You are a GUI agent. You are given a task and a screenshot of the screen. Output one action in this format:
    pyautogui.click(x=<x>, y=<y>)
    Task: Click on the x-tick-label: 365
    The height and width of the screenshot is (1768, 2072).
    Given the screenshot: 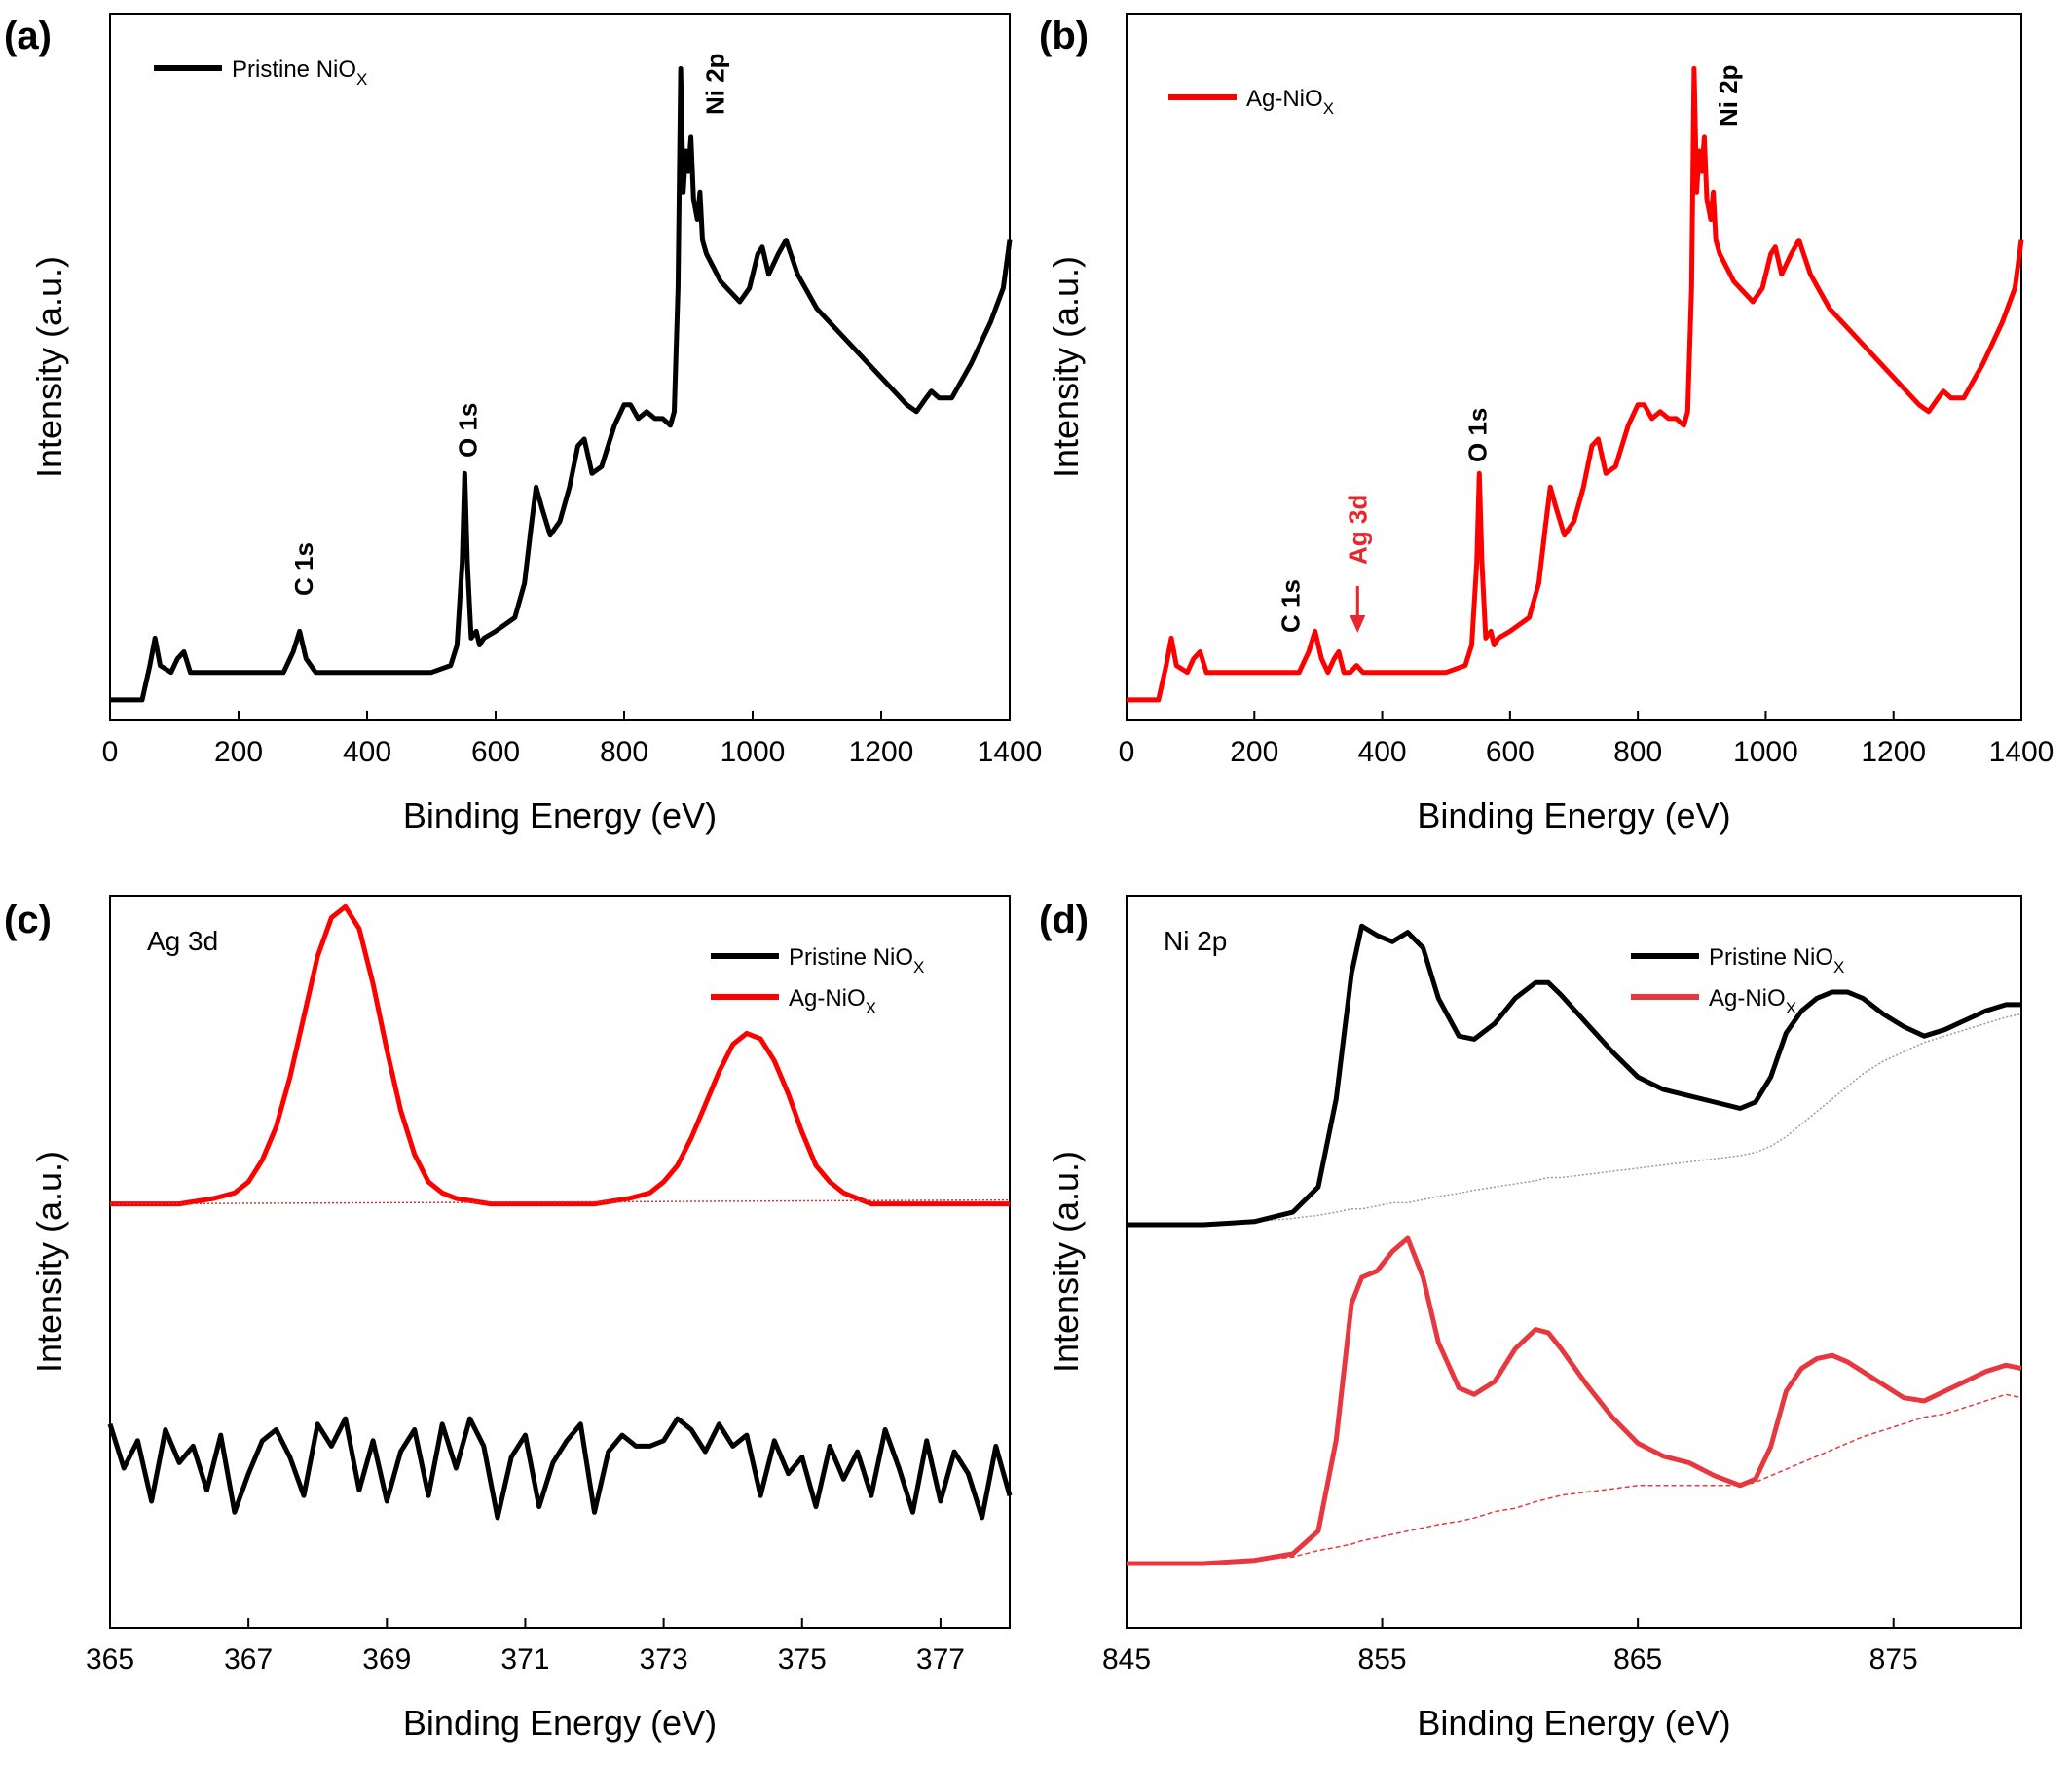 What is the action you would take?
    pyautogui.click(x=110, y=1659)
    